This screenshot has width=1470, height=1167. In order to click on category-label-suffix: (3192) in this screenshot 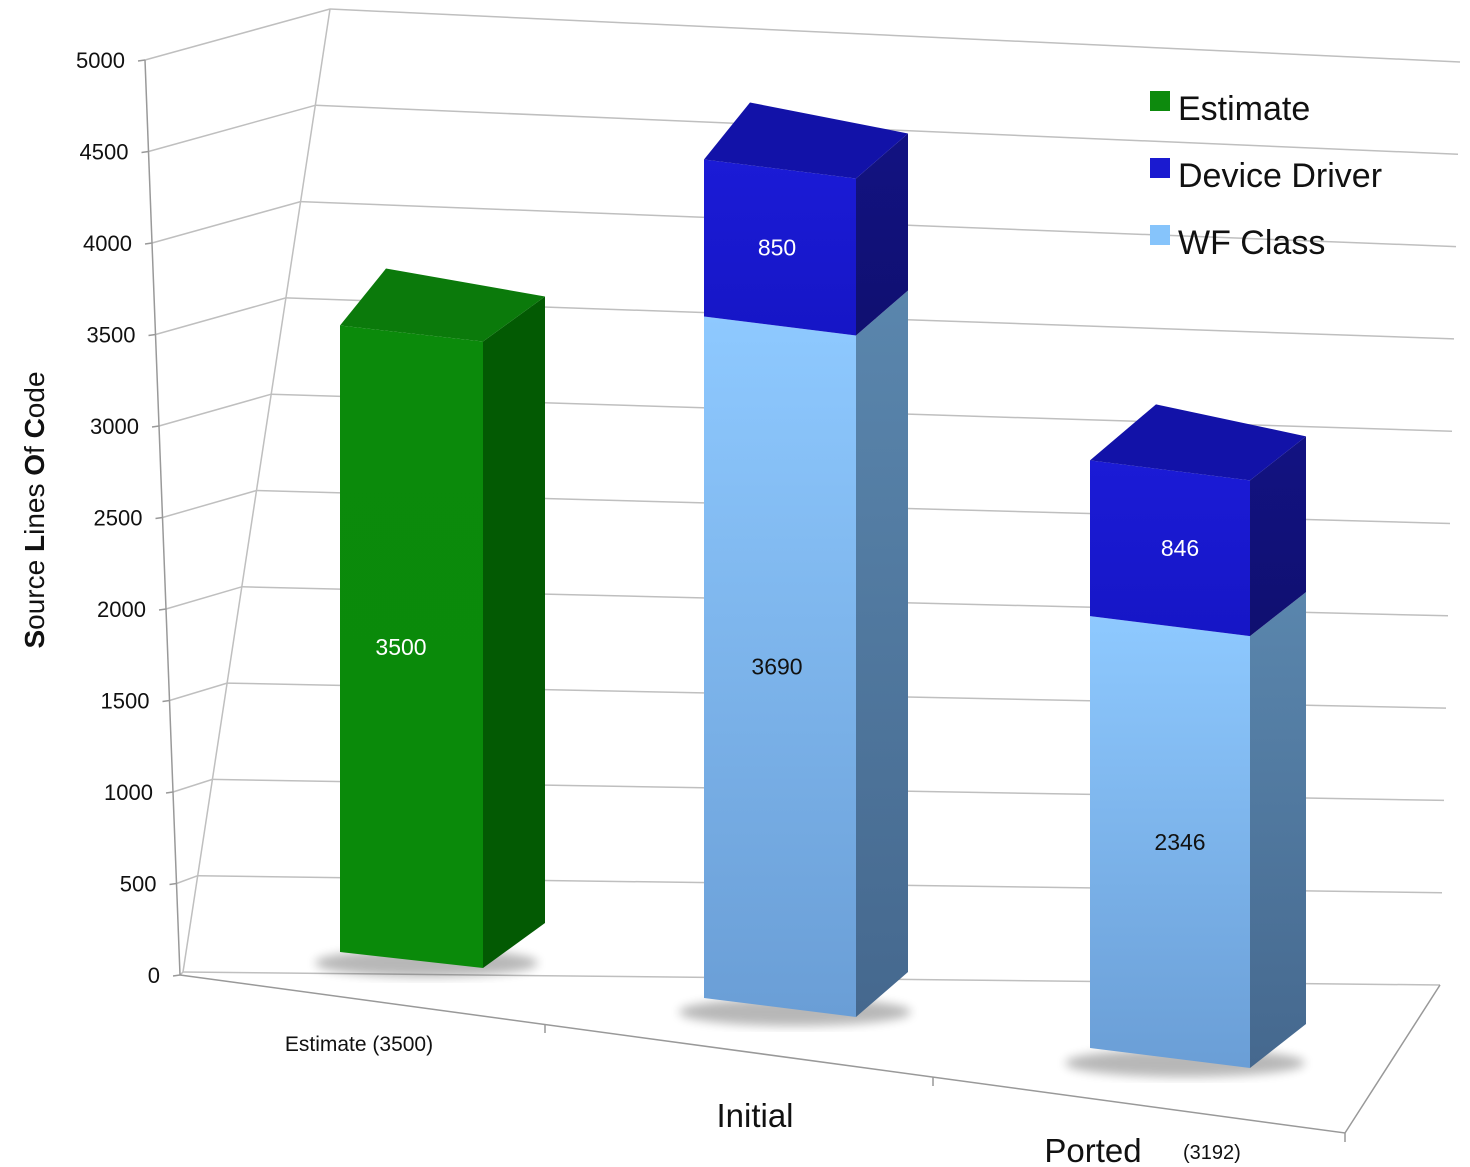, I will do `click(1212, 1153)`.